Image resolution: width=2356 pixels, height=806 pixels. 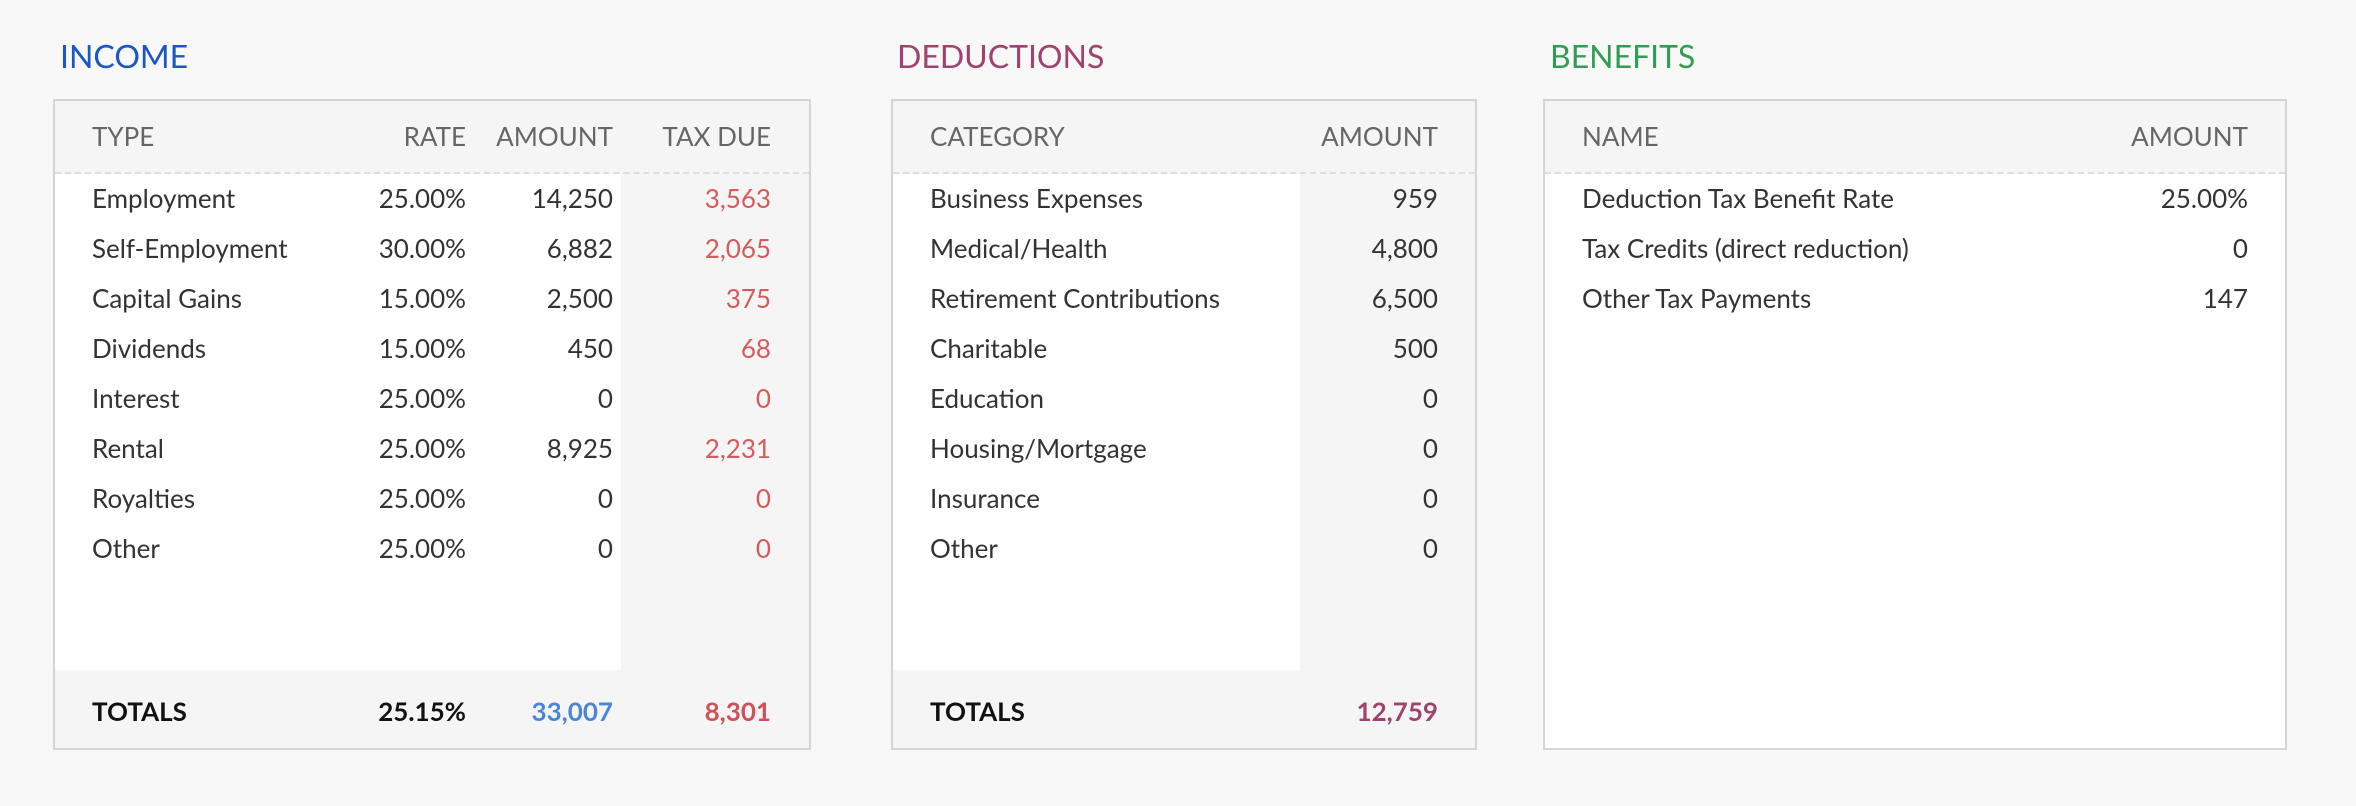 What do you see at coordinates (422, 248) in the screenshot?
I see `table-cell: 30.00%` at bounding box center [422, 248].